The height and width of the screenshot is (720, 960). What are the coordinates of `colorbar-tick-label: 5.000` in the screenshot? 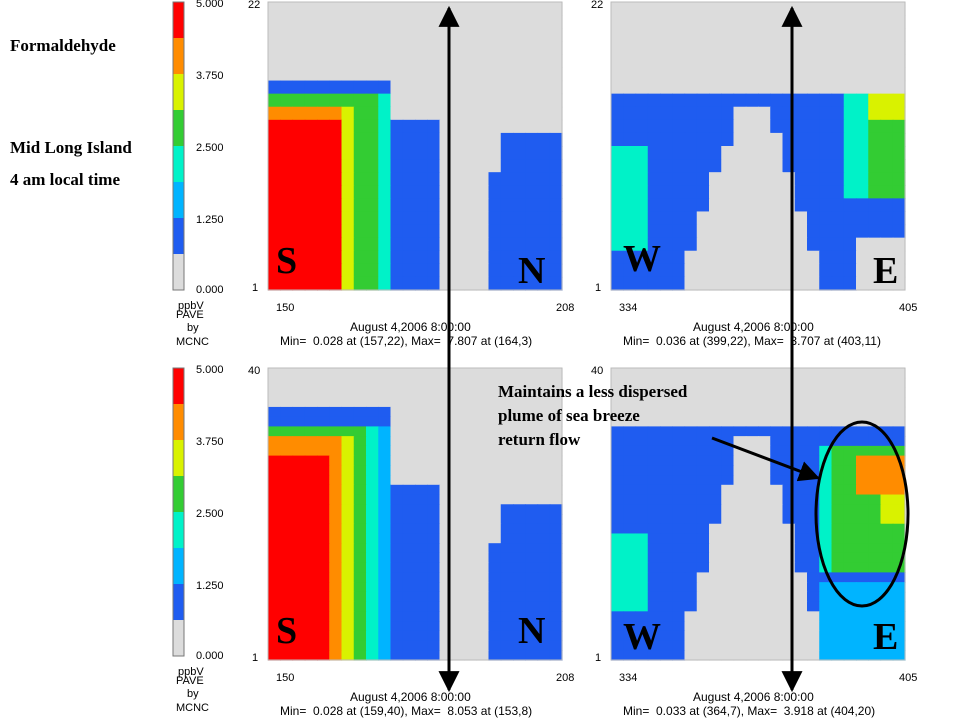 It's located at (210, 5).